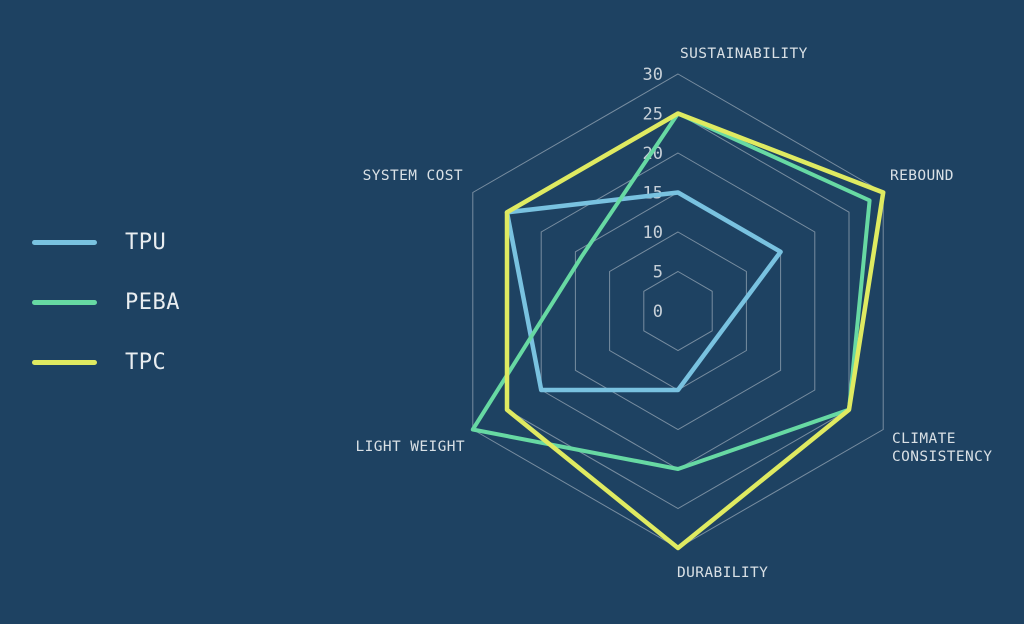 The width and height of the screenshot is (1024, 624). Describe the element at coordinates (653, 75) in the screenshot. I see `tick-label-30: 30` at that location.